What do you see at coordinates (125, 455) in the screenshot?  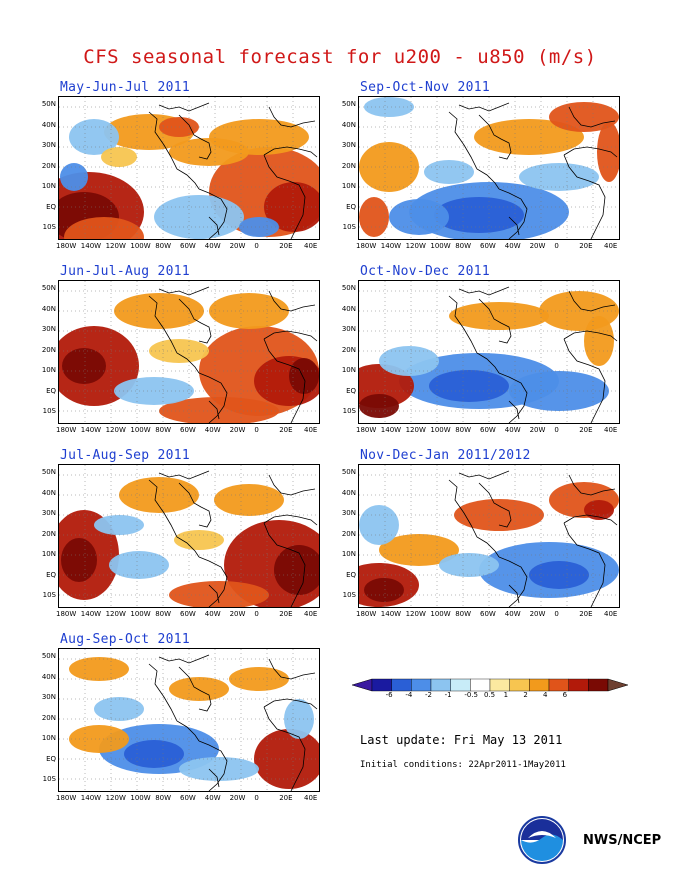 I see `panel-title-jas: Jul-Aug-Sep 2011` at bounding box center [125, 455].